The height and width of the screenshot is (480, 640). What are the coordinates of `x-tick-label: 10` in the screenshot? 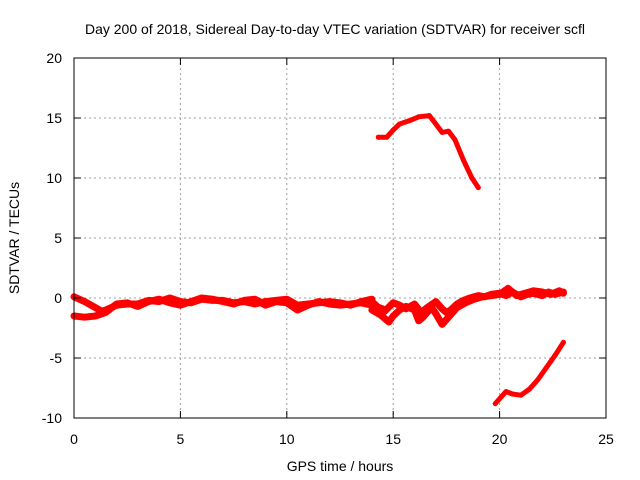 It's located at (287, 439).